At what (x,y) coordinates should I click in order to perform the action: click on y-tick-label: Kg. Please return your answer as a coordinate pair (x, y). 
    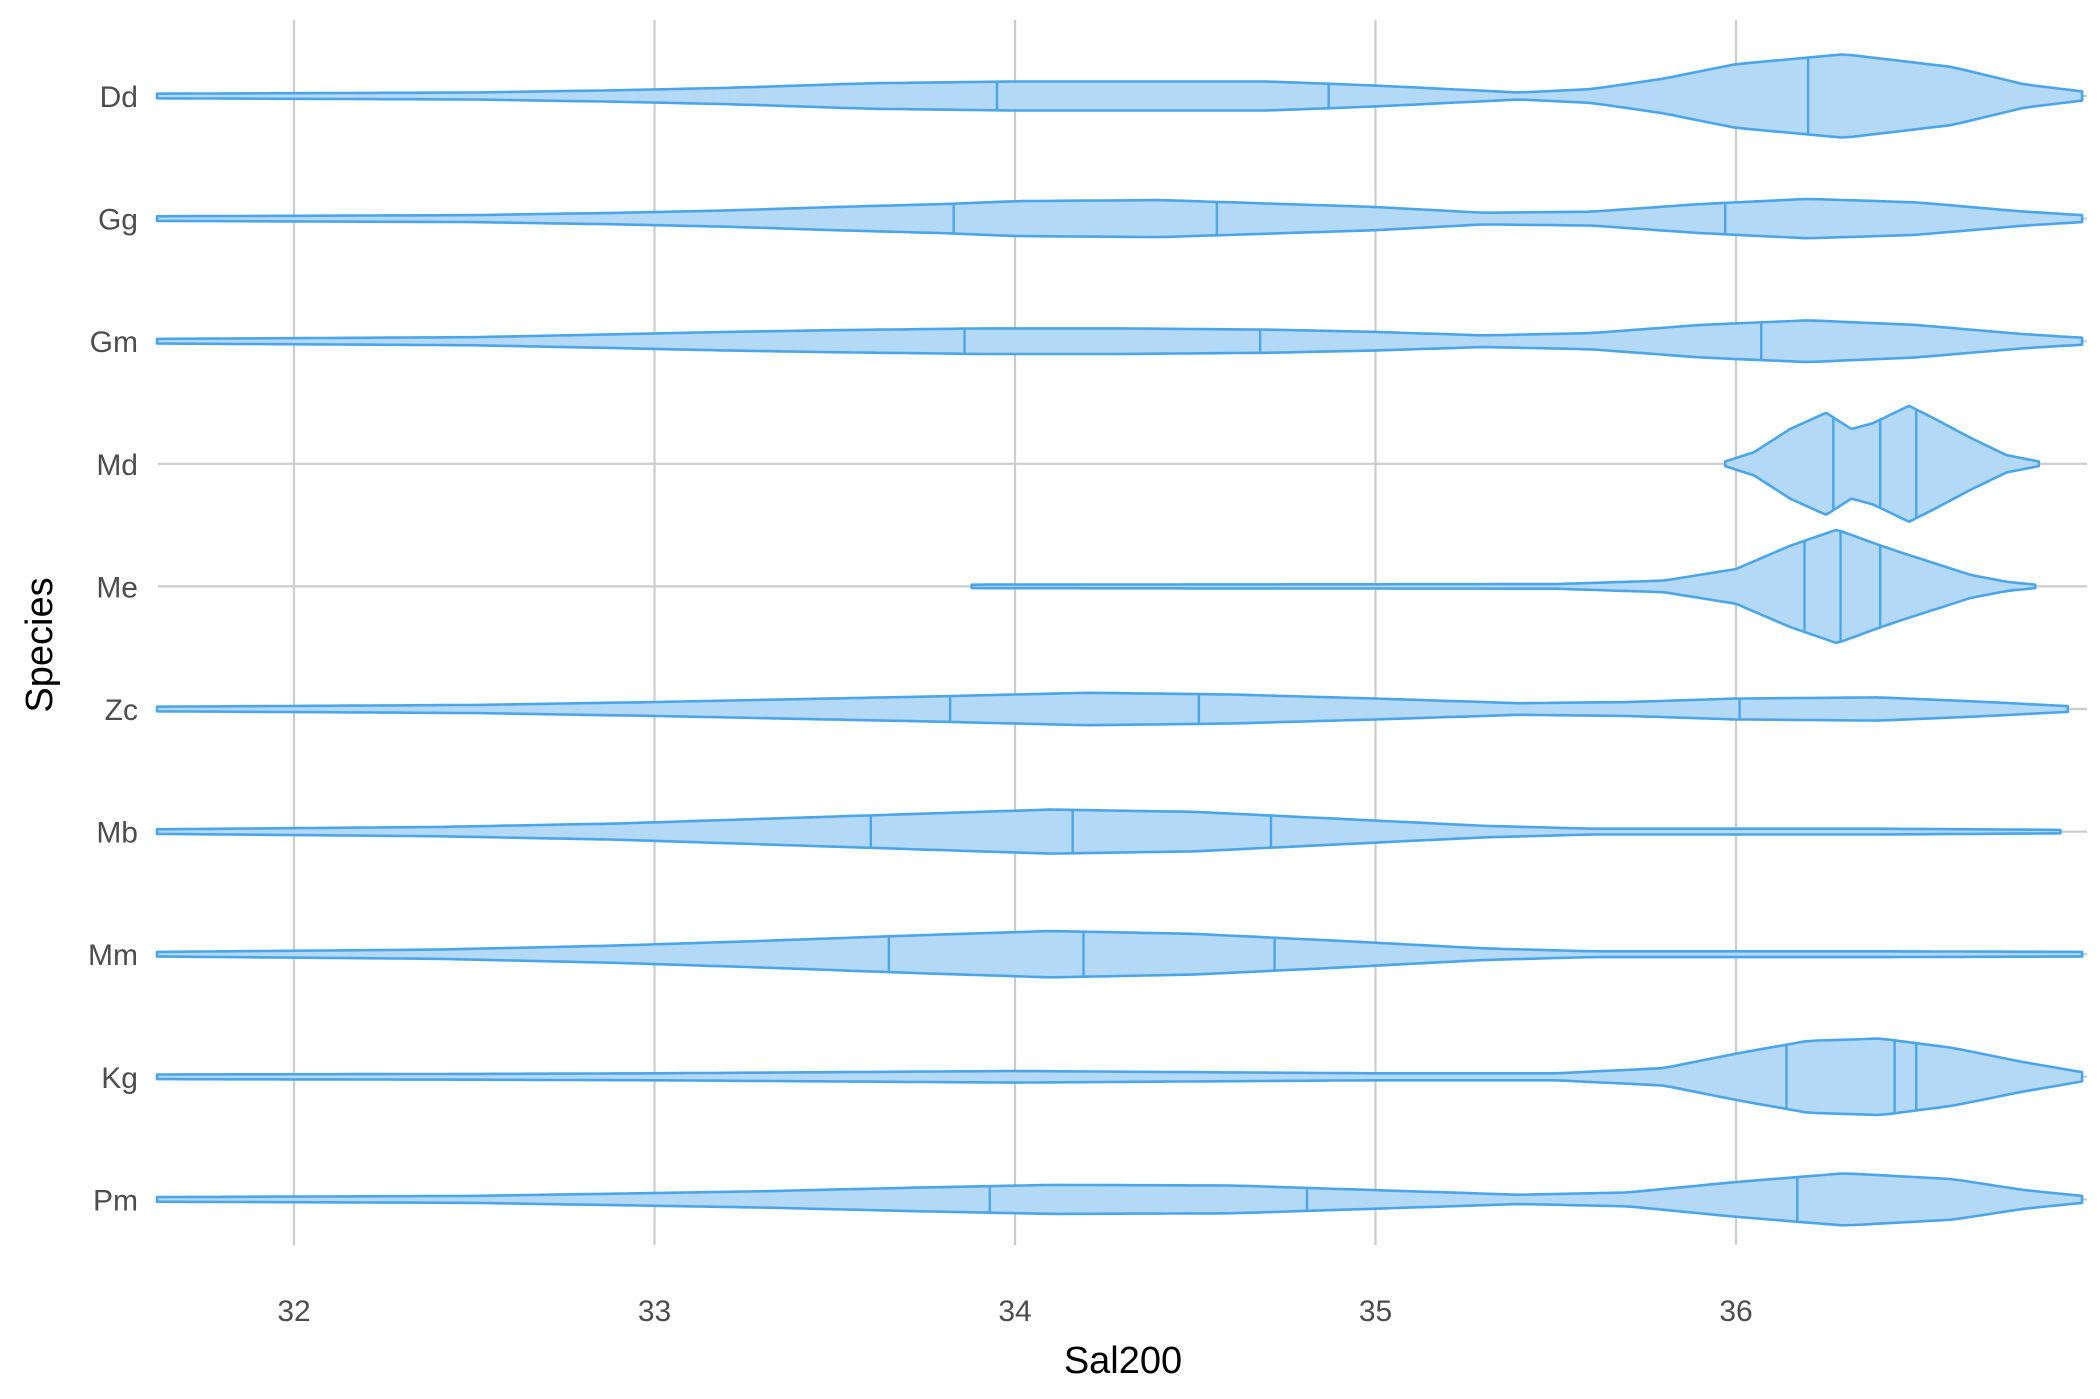
    Looking at the image, I should click on (119, 1078).